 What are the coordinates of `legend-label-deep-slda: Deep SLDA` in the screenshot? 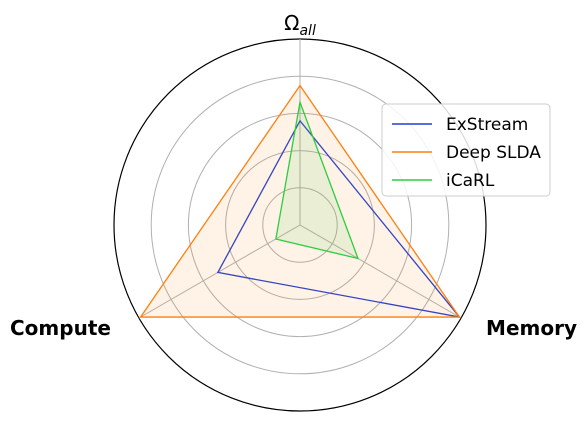 It's located at (493, 153).